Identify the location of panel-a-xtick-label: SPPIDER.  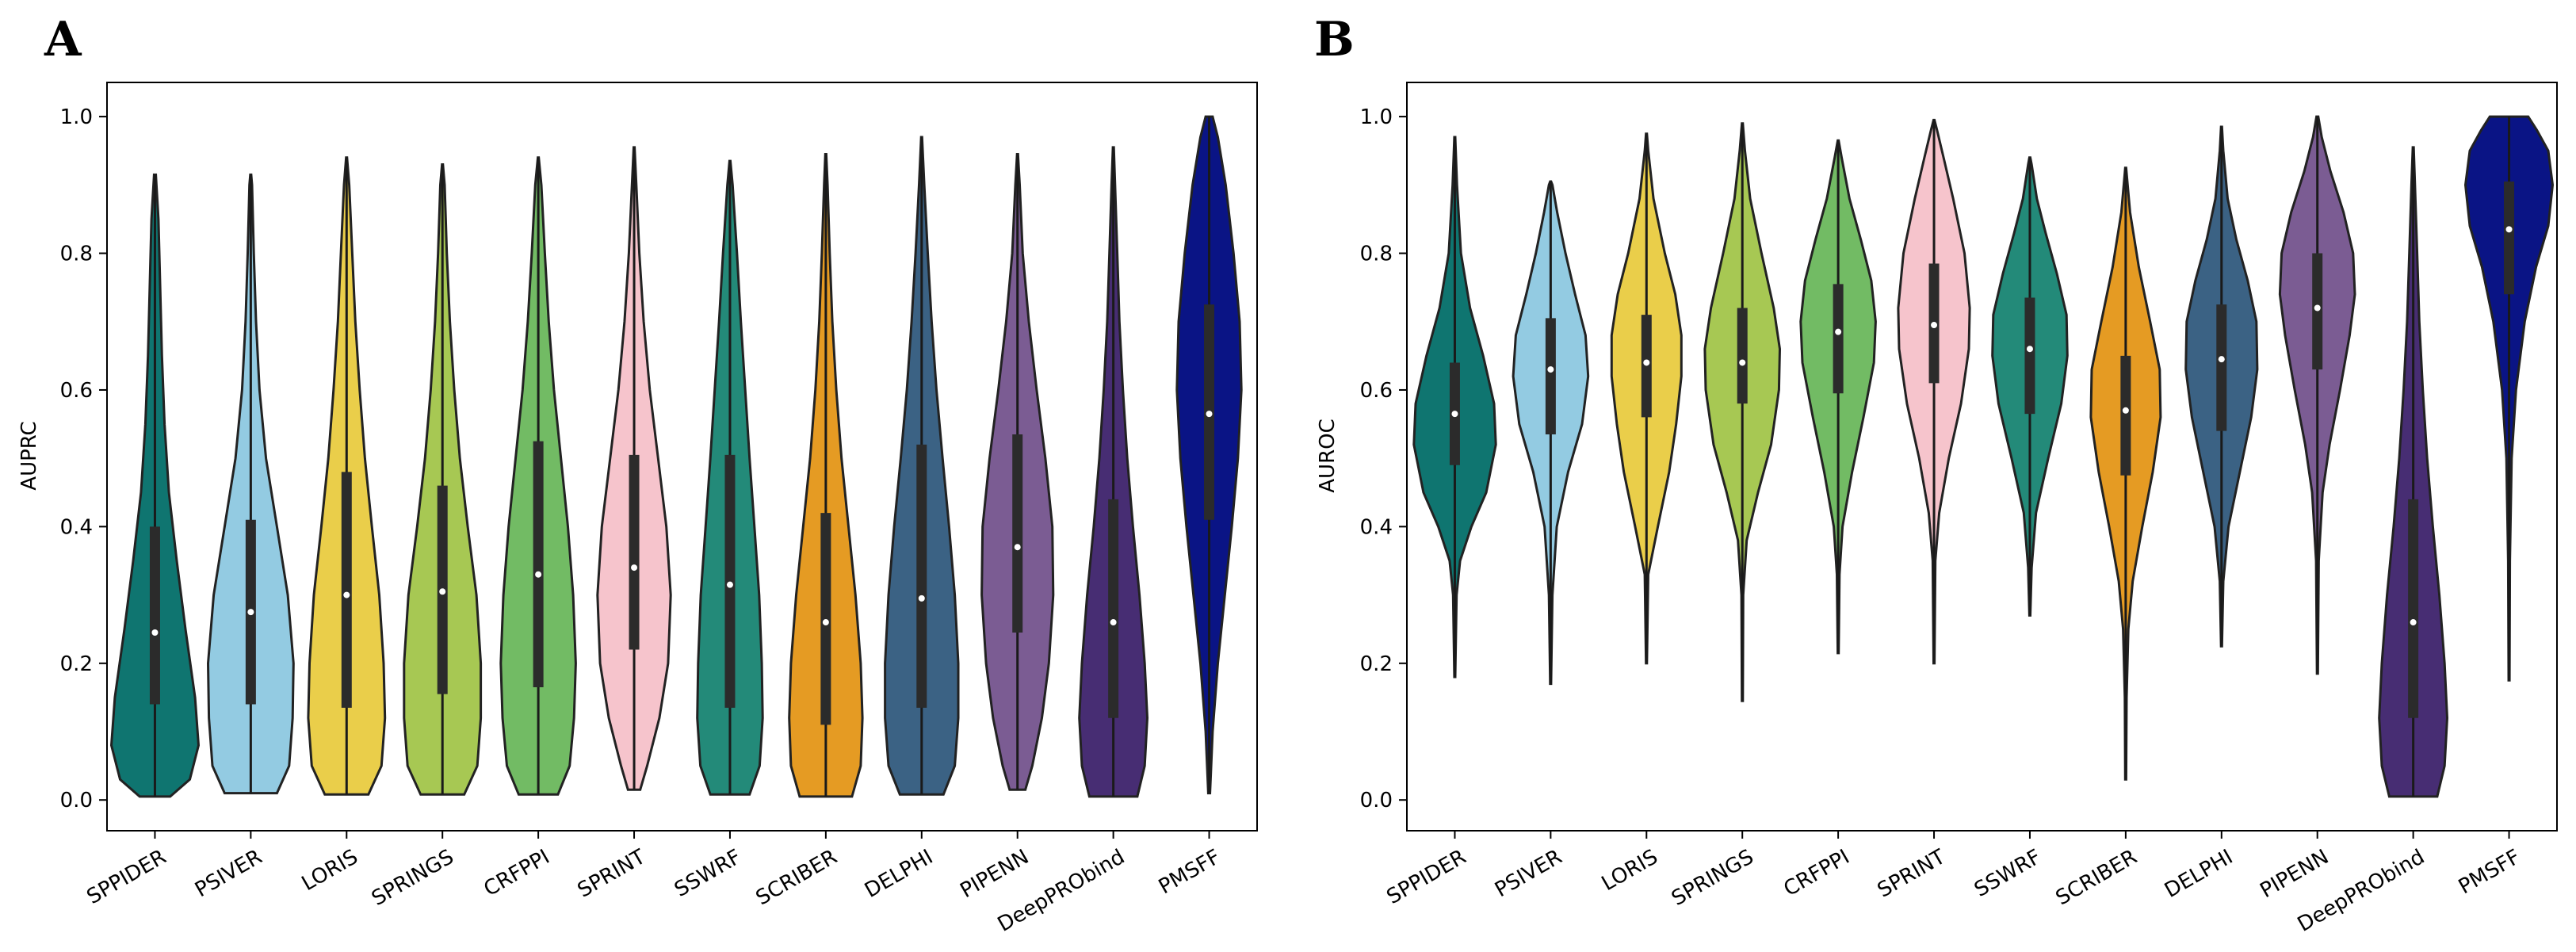
(126, 877).